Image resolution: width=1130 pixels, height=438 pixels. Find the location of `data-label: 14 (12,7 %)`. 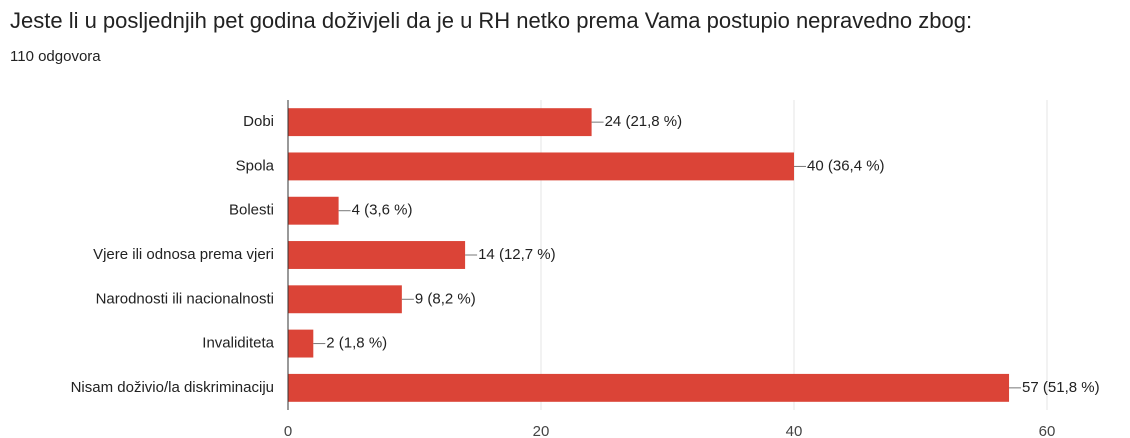

data-label: 14 (12,7 %) is located at coordinates (517, 254).